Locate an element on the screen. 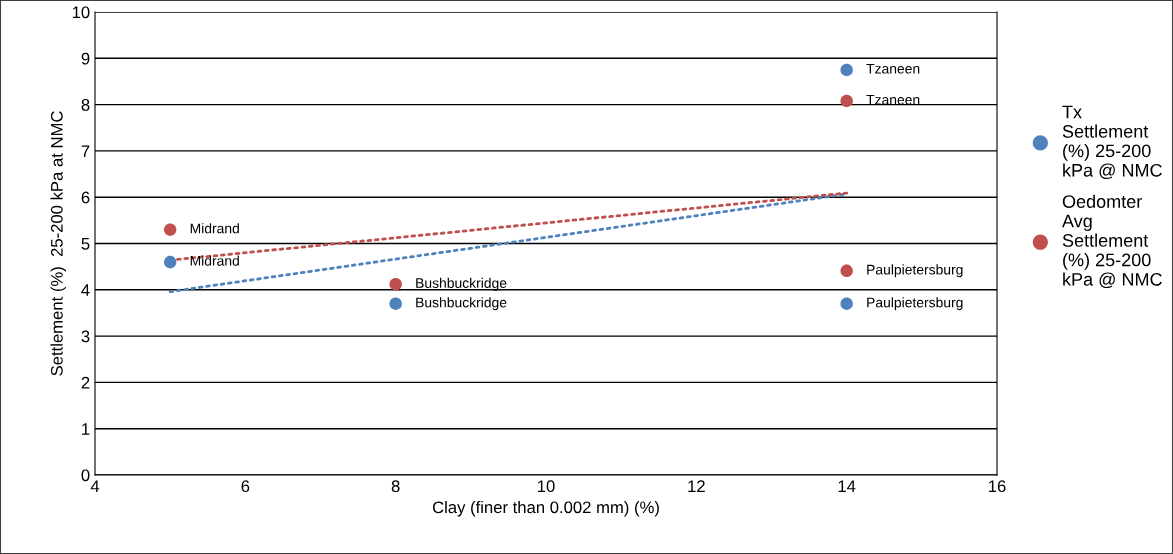 The height and width of the screenshot is (554, 1173). y-tick-label: 9 is located at coordinates (85, 58).